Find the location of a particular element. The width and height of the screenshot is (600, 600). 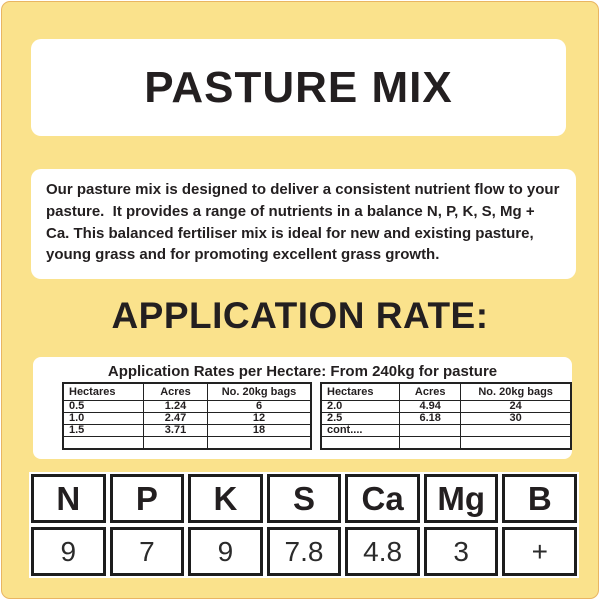

table-row: 1.0 2.47 12 is located at coordinates (187, 418).